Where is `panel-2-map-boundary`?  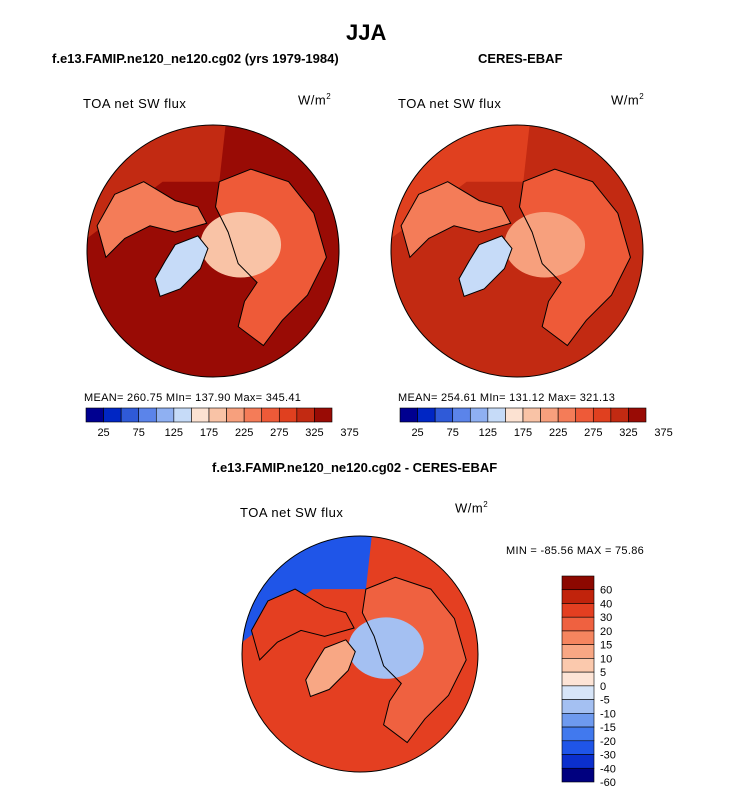 panel-2-map-boundary is located at coordinates (517, 251).